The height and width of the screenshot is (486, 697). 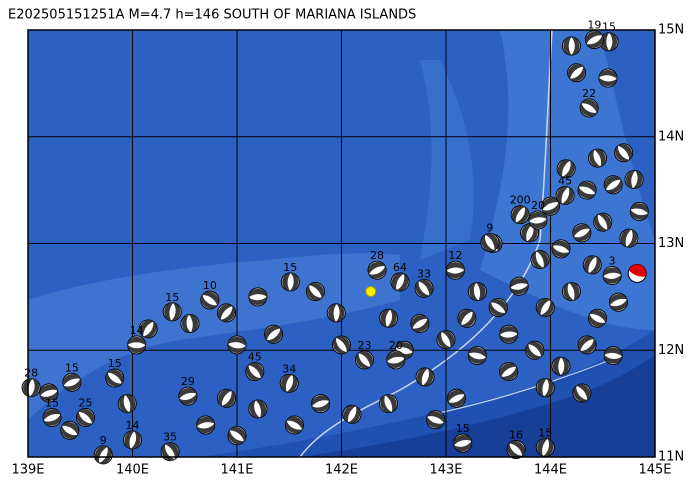 What do you see at coordinates (550, 470) in the screenshot?
I see `lon-tick-label: 144E` at bounding box center [550, 470].